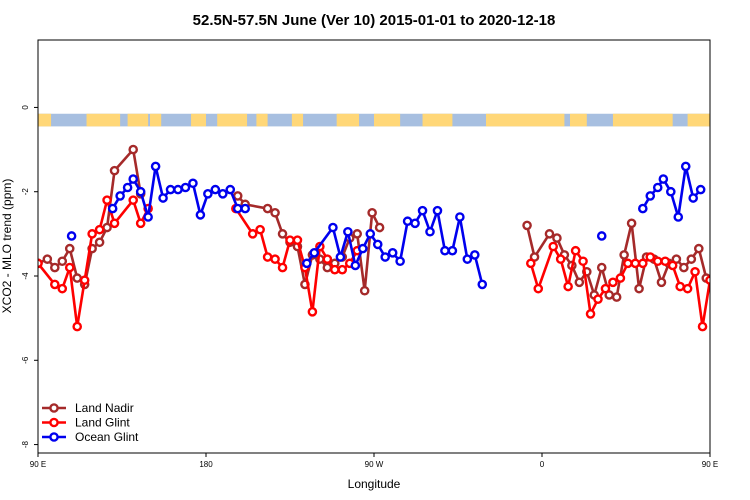 The image size is (750, 500). What do you see at coordinates (104, 408) in the screenshot?
I see `legend-label: Land Nadir` at bounding box center [104, 408].